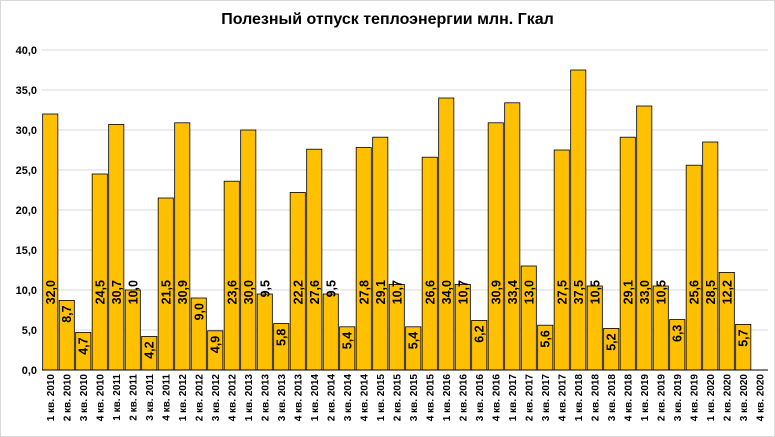  What do you see at coordinates (26, 251) in the screenshot?
I see `y-tick-label: 15,0` at bounding box center [26, 251].